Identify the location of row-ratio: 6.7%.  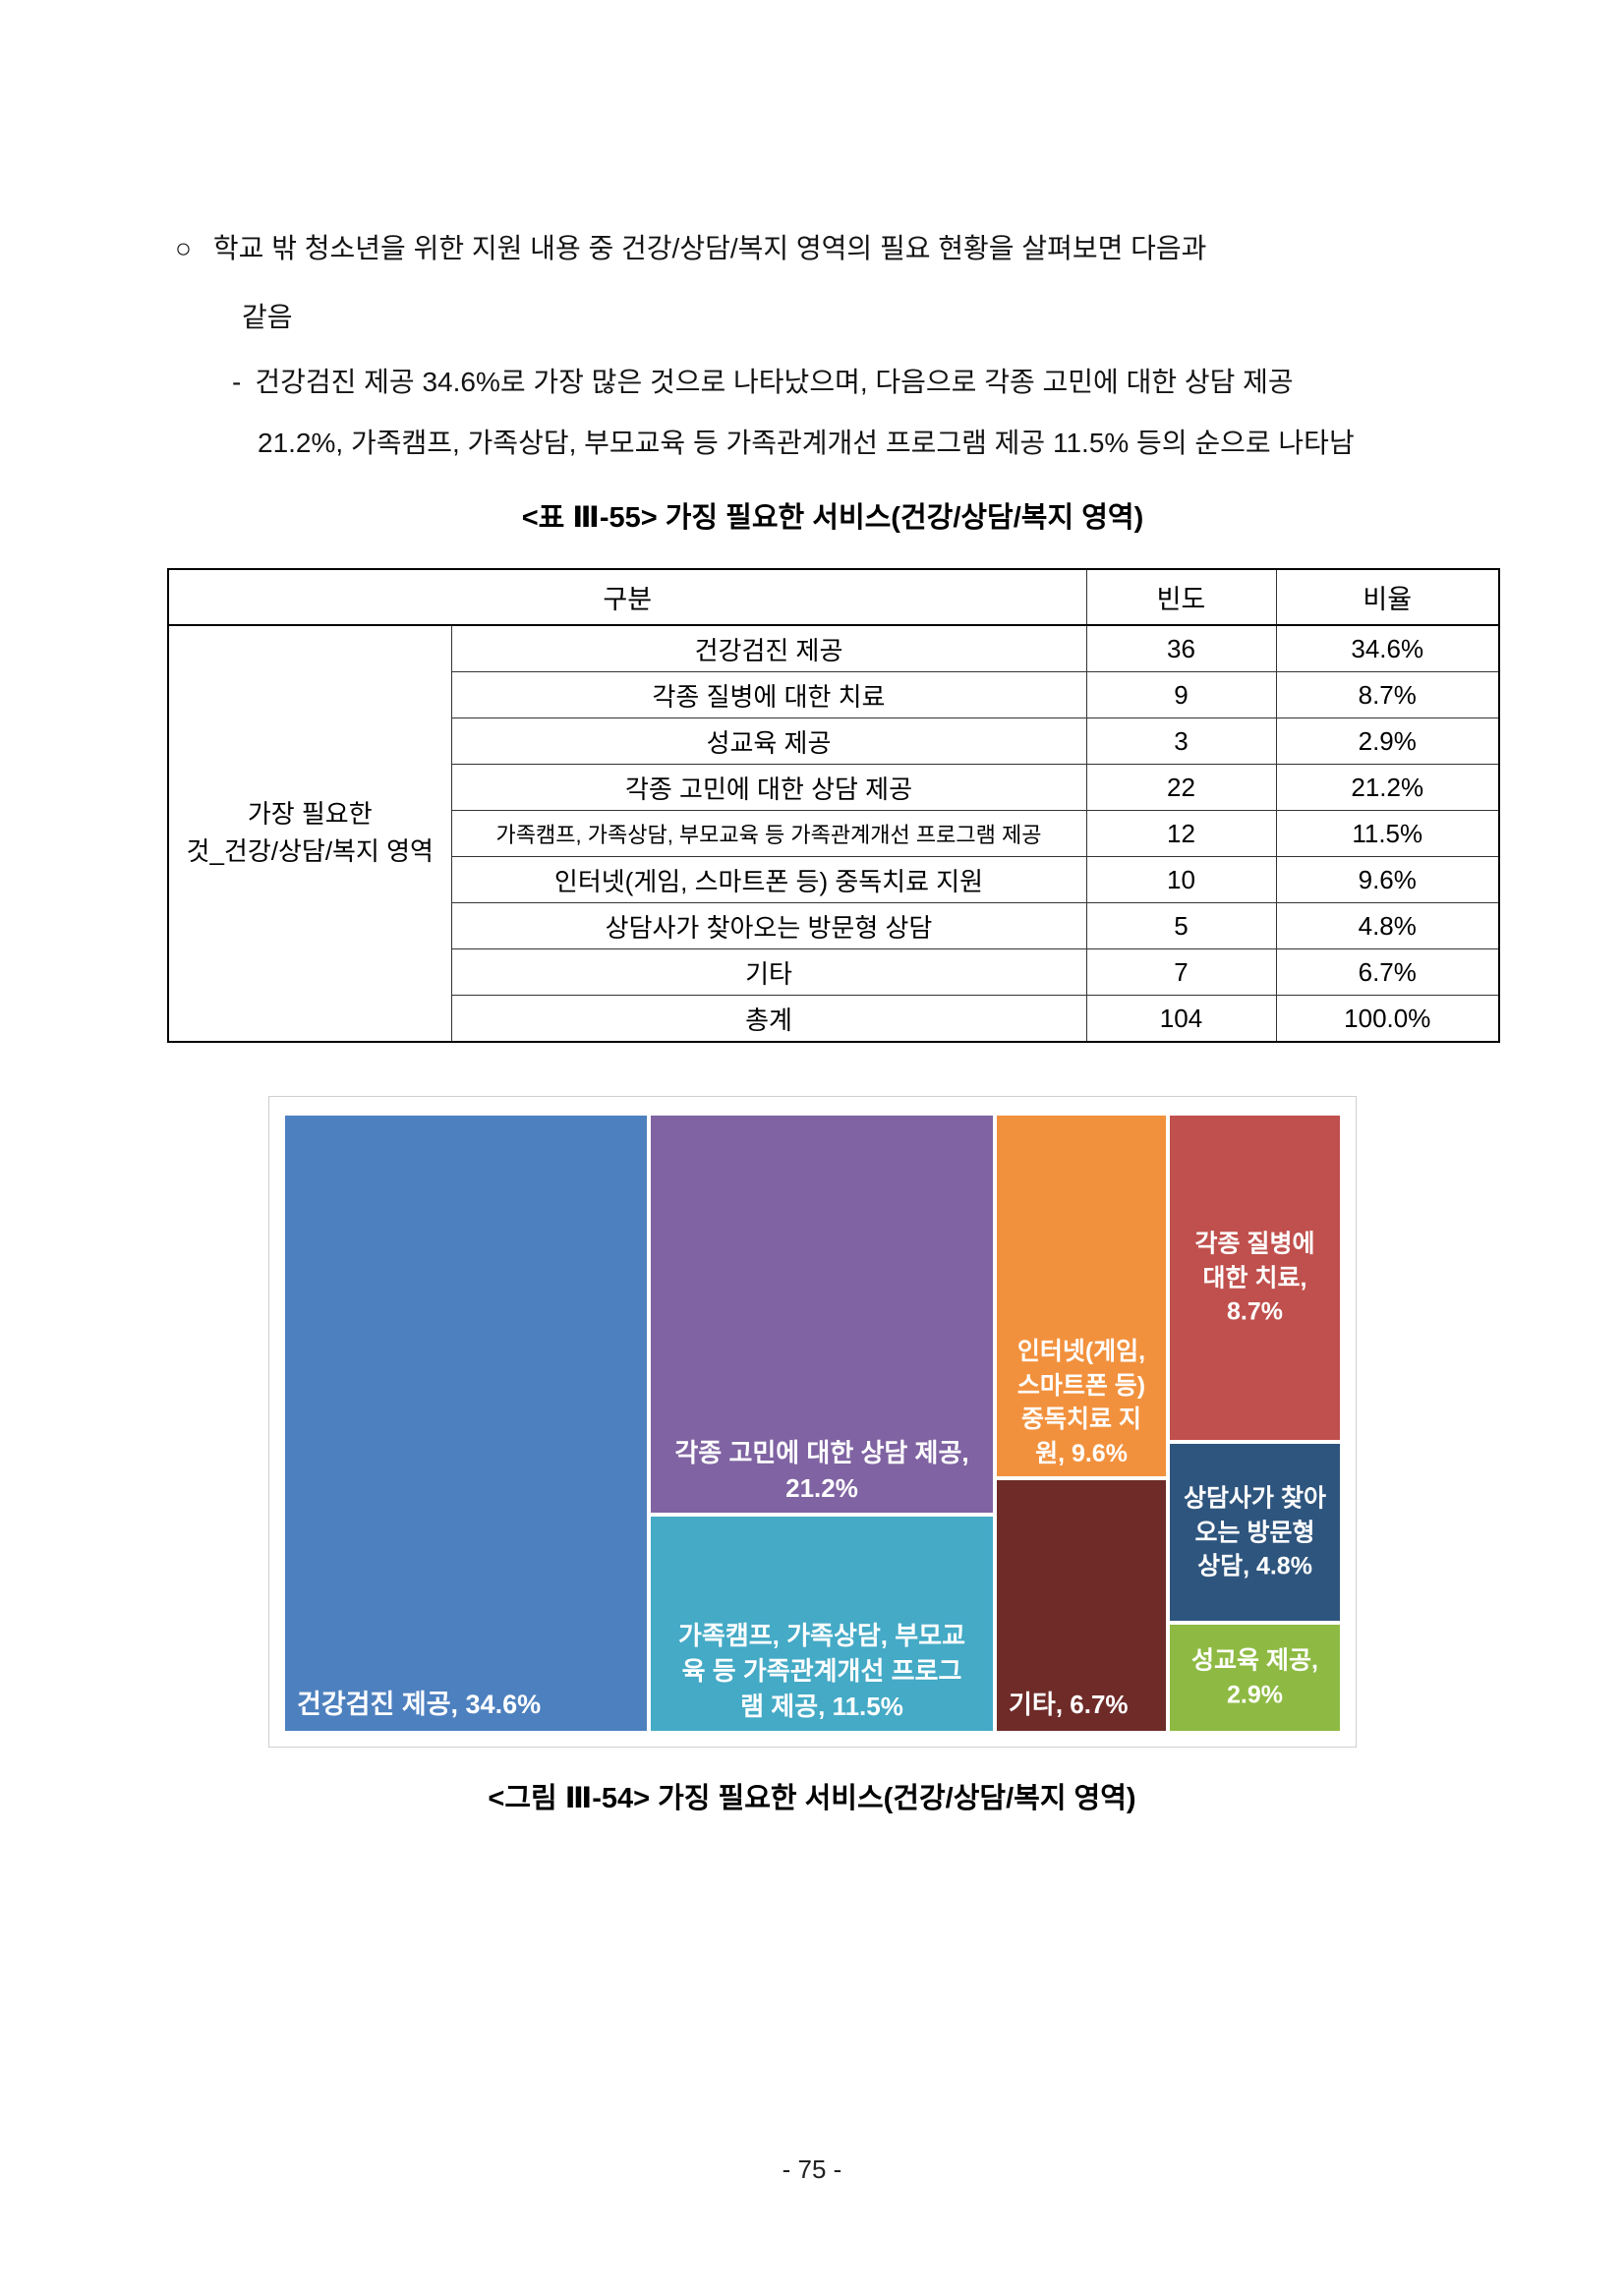
(1387, 972).